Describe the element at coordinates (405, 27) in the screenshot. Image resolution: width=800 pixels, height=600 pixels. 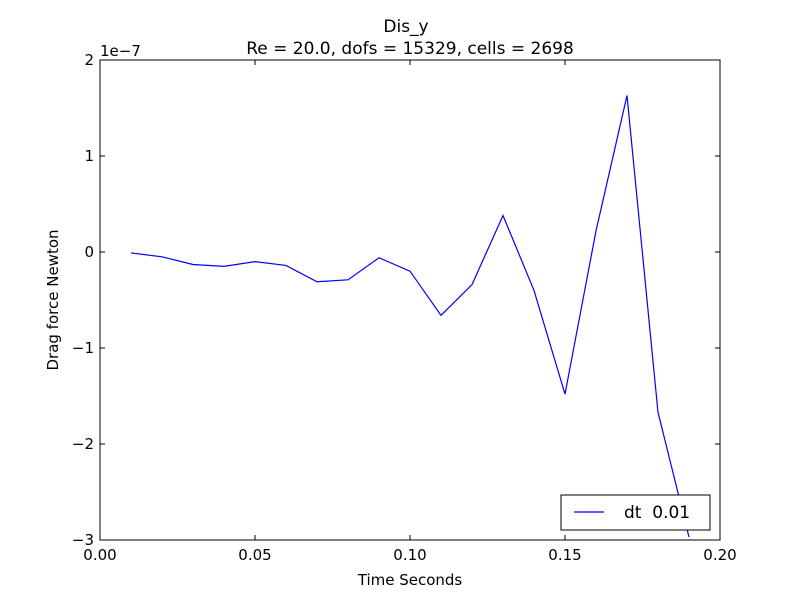
I see `chart-title: Dis_y` at that location.